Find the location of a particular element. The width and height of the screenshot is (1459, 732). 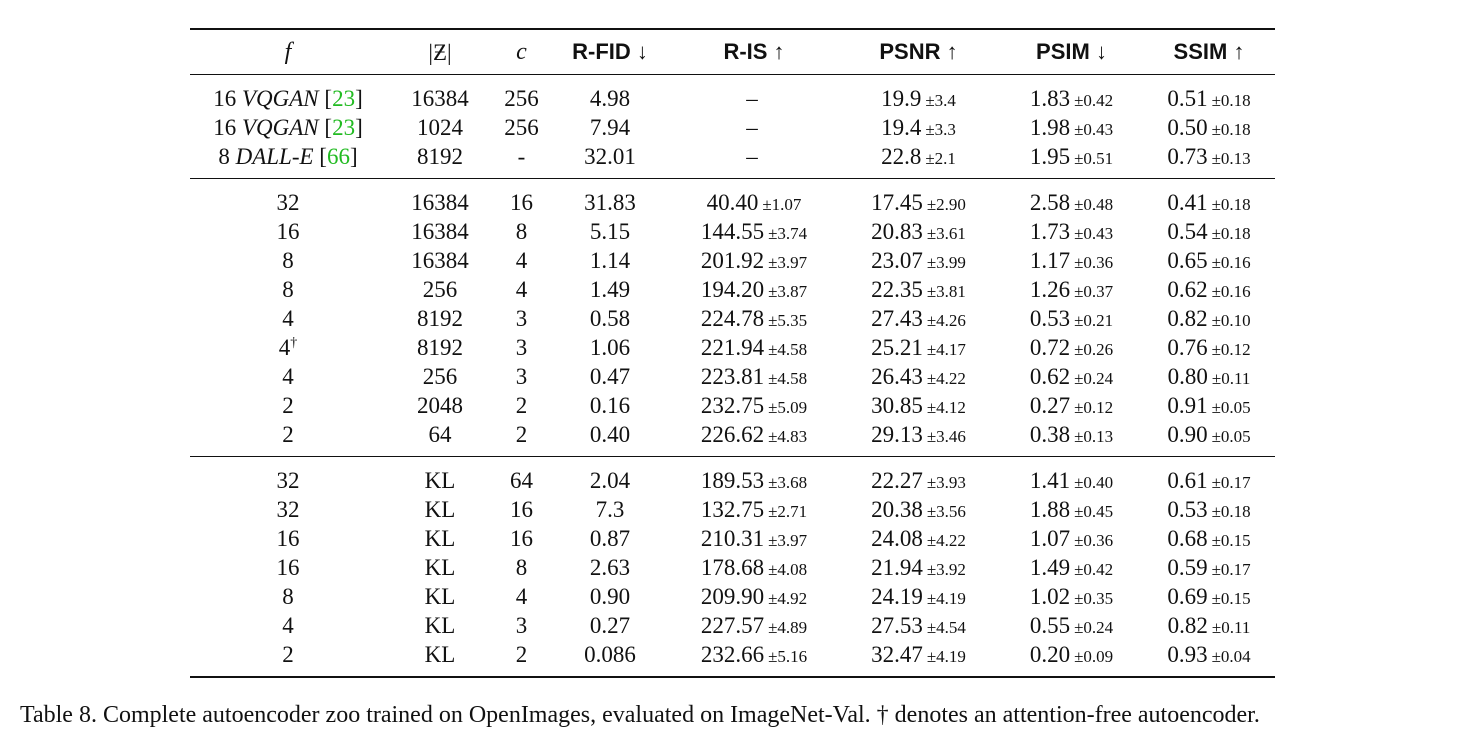

metric-value: 21.94 is located at coordinates (897, 567).